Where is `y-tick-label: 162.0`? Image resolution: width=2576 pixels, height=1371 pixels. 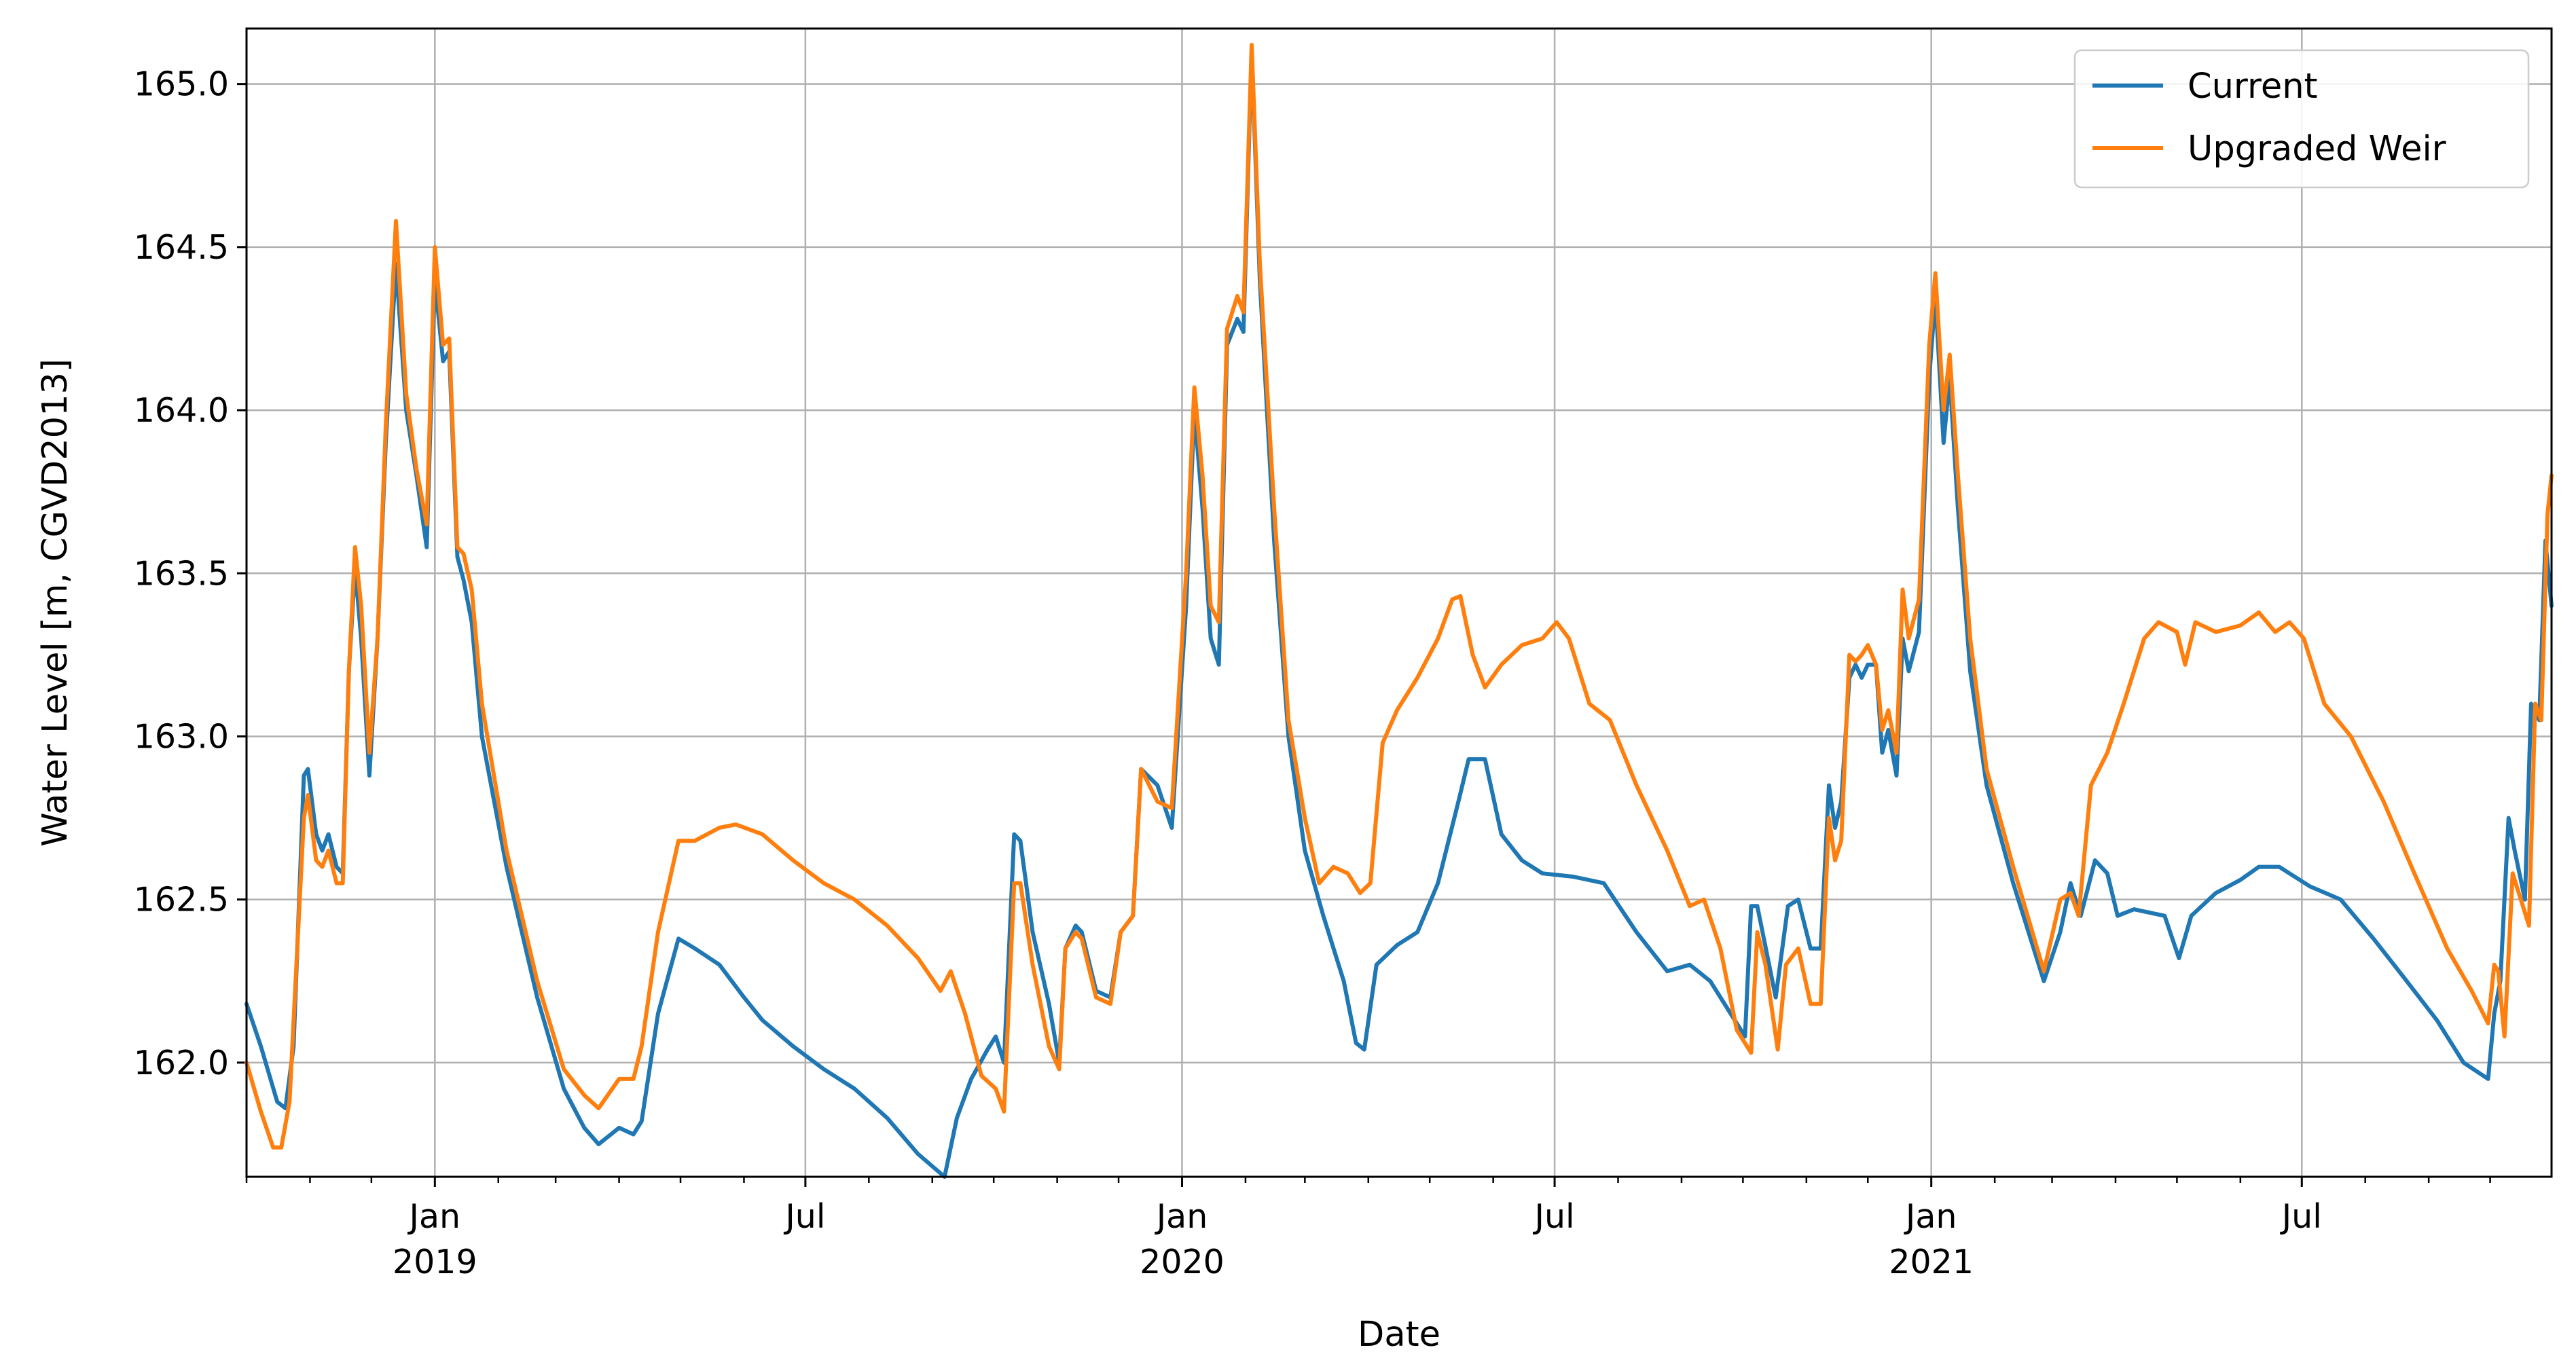
y-tick-label: 162.0 is located at coordinates (181, 1063).